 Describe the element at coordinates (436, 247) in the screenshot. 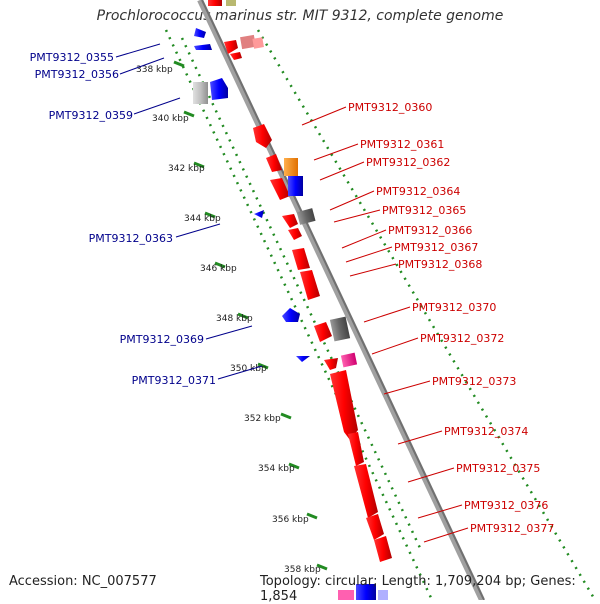

I see `gene-label-0367: PMT9312_0367` at that location.